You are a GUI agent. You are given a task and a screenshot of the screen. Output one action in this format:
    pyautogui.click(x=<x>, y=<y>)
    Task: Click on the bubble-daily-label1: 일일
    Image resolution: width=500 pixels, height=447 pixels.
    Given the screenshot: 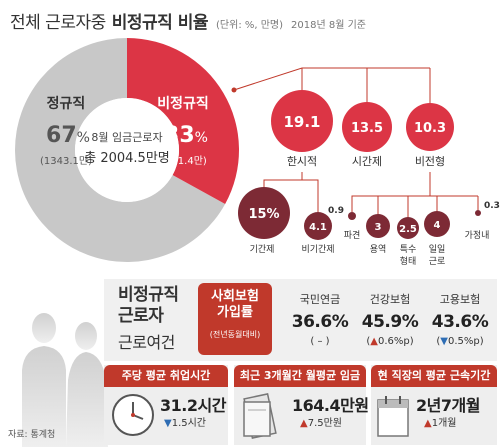 What is the action you would take?
    pyautogui.click(x=437, y=249)
    